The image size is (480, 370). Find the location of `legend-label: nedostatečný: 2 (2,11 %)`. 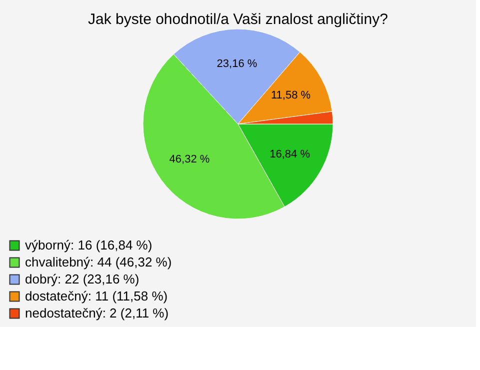

legend-label: nedostatečný: 2 (2,11 %) is located at coordinates (97, 313).